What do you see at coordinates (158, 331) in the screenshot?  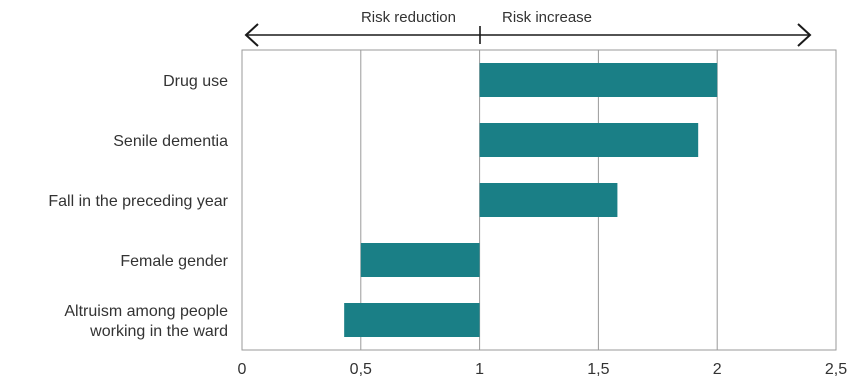 I see `category-label-4-1: working in the ward` at bounding box center [158, 331].